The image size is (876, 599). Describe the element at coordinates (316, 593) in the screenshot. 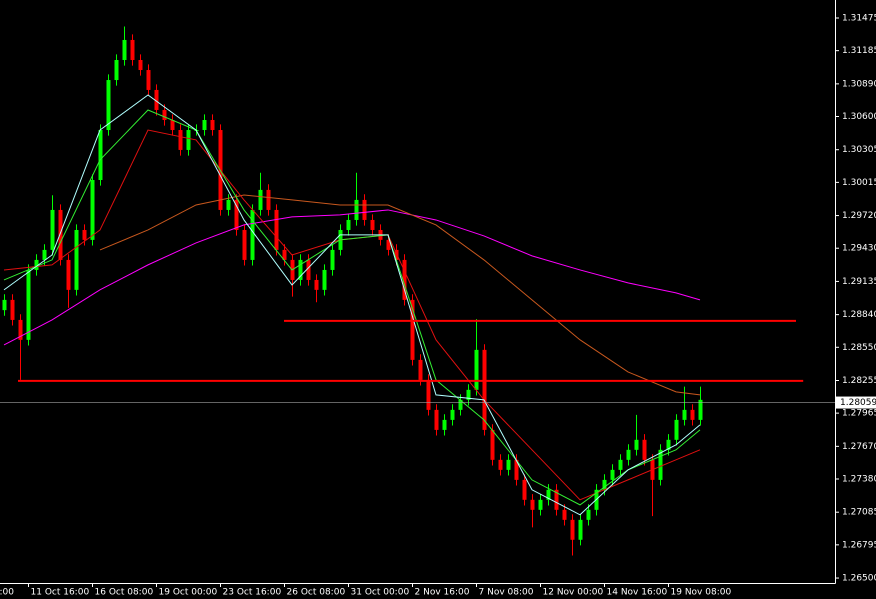

I see `x-tick-label: 26 Oct 08:00` at that location.